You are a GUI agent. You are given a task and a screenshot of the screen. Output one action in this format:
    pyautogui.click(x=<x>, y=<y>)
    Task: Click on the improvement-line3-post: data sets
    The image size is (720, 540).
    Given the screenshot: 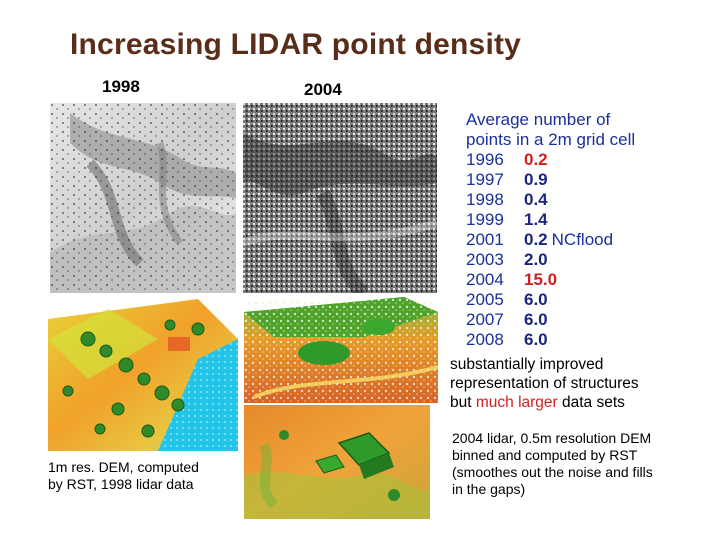 What is the action you would take?
    pyautogui.click(x=591, y=402)
    